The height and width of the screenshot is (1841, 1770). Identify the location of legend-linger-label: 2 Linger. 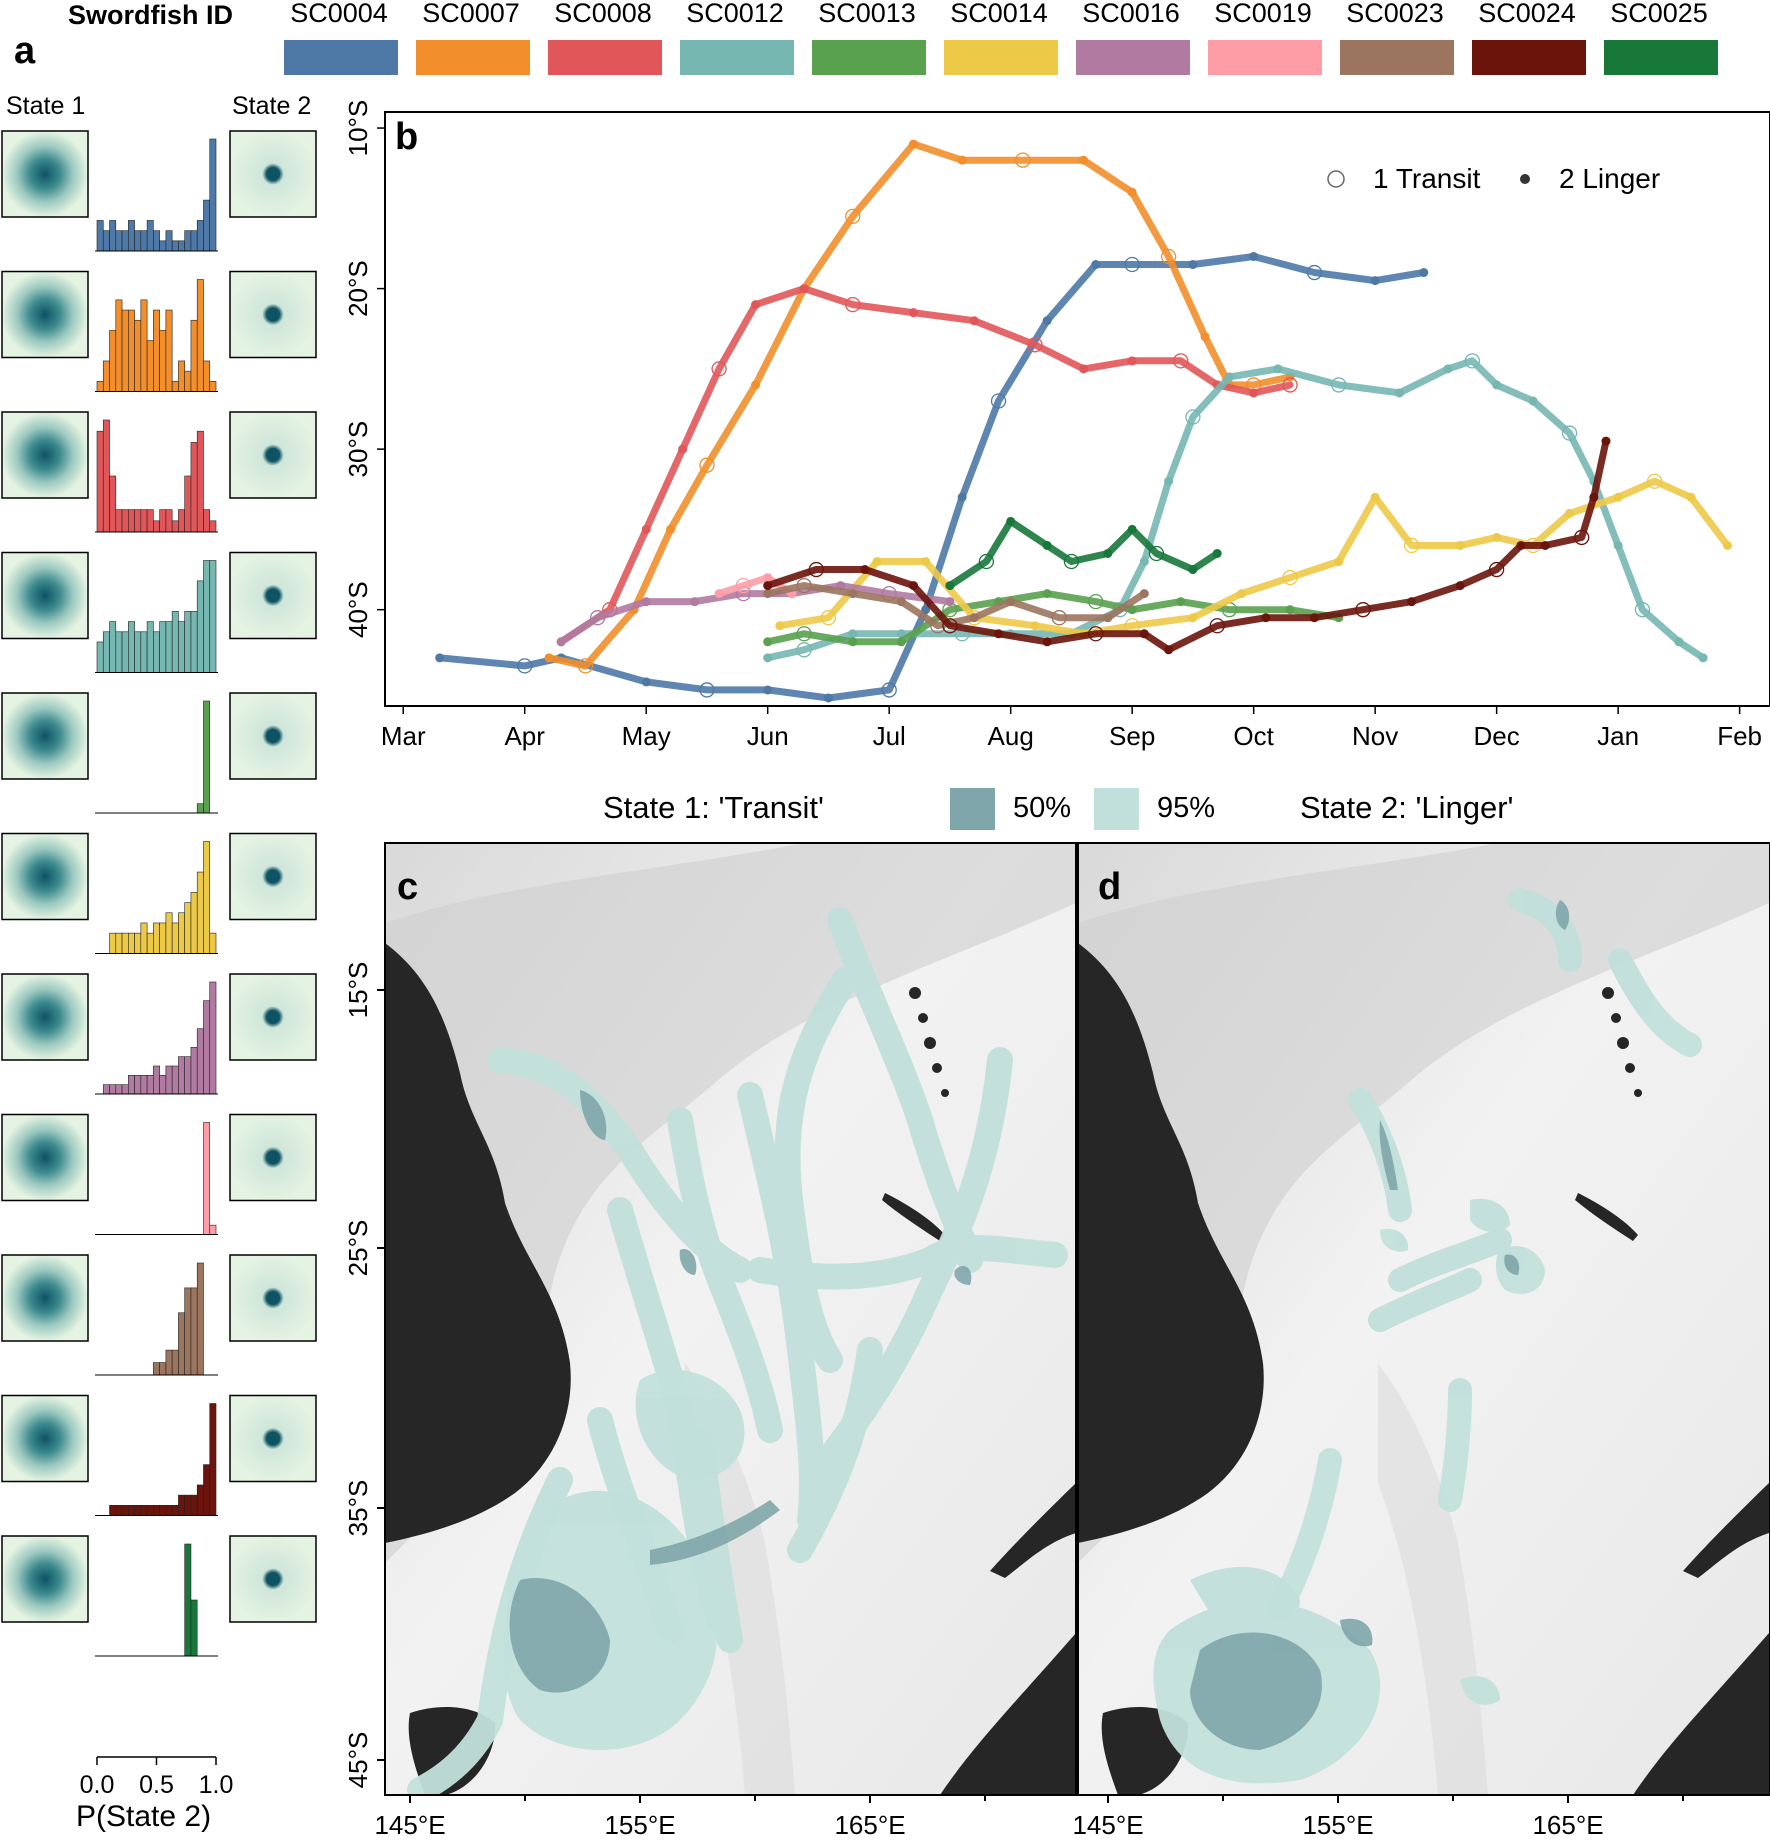
(1609, 178).